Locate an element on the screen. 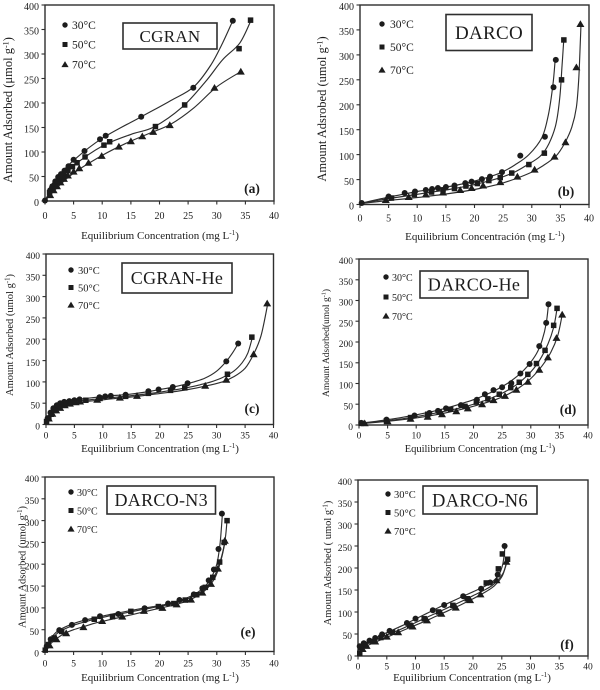 Image resolution: width=600 pixels, height=690 pixels. svg-text: (a) is located at coordinates (252, 188).